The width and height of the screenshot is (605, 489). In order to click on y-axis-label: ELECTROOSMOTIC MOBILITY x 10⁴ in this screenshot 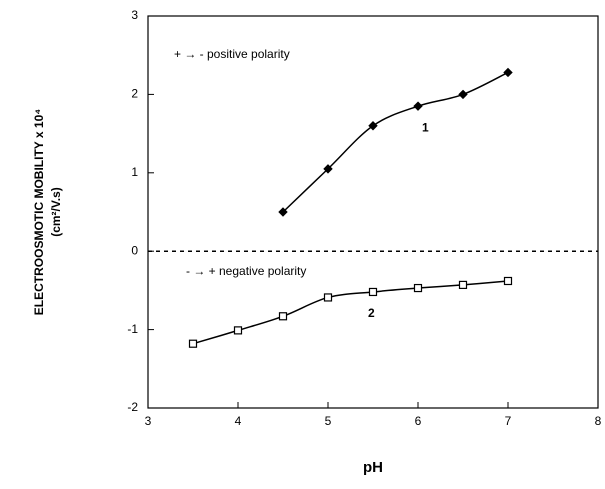, I will do `click(39, 212)`.